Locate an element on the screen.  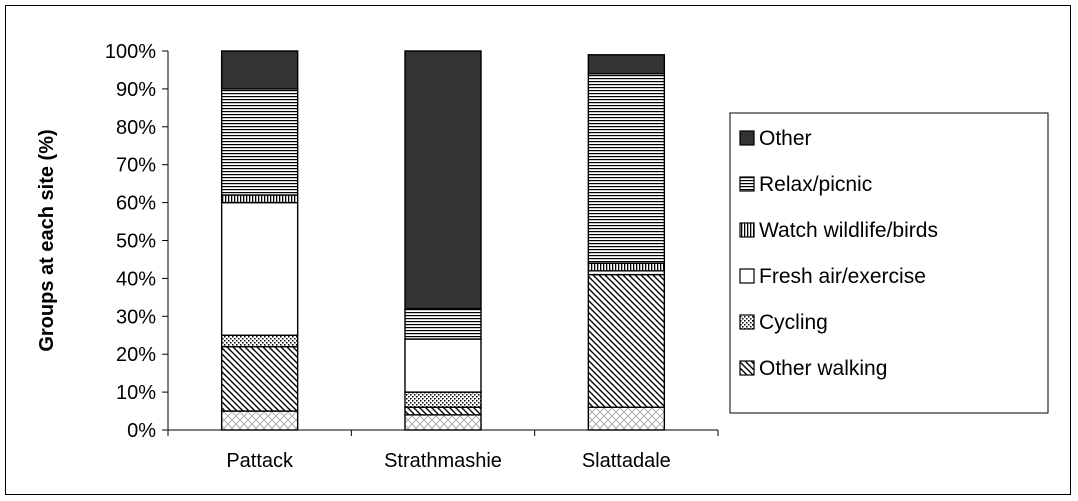
y-tick-label: 0% is located at coordinates (141, 431).